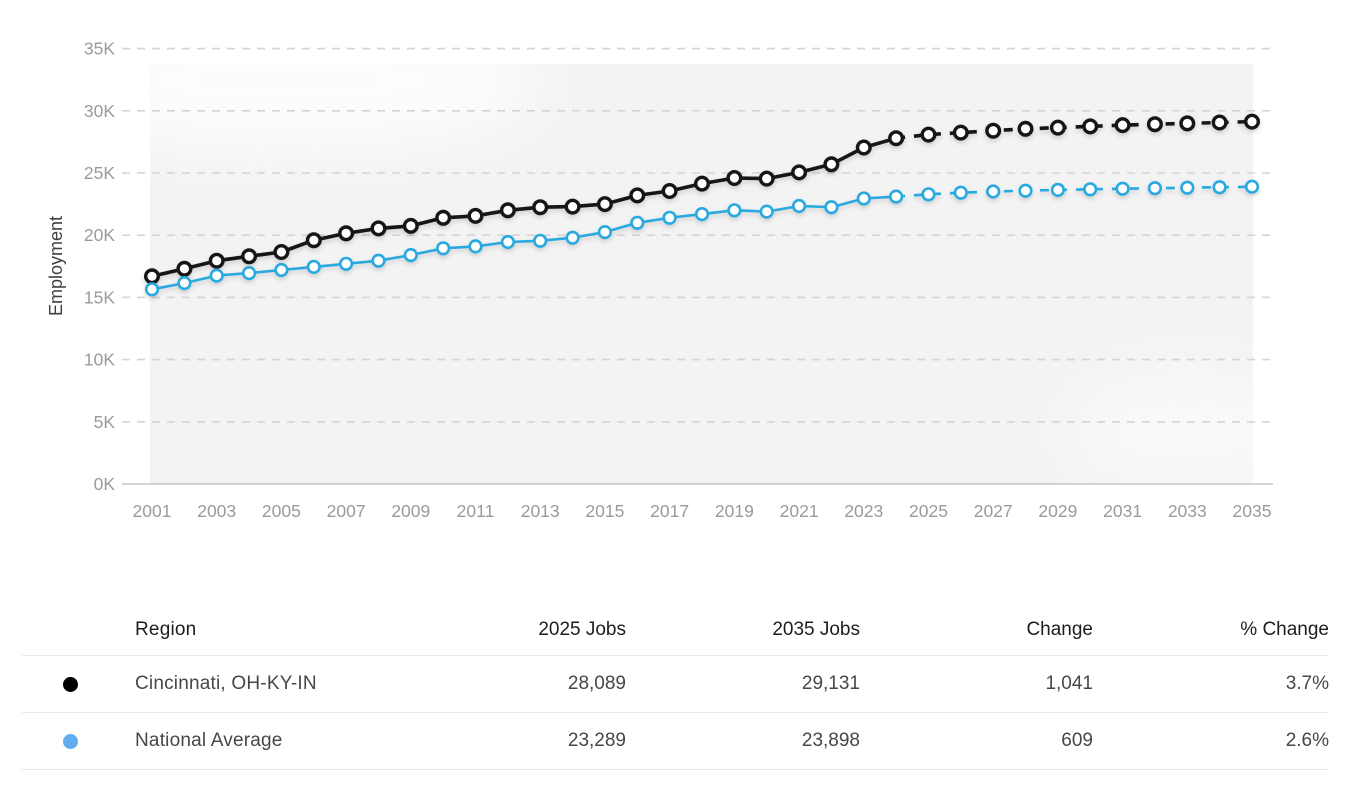 The image size is (1360, 800). What do you see at coordinates (378, 260) in the screenshot?
I see `data-point-marker: National Average 2008: 17,950` at bounding box center [378, 260].